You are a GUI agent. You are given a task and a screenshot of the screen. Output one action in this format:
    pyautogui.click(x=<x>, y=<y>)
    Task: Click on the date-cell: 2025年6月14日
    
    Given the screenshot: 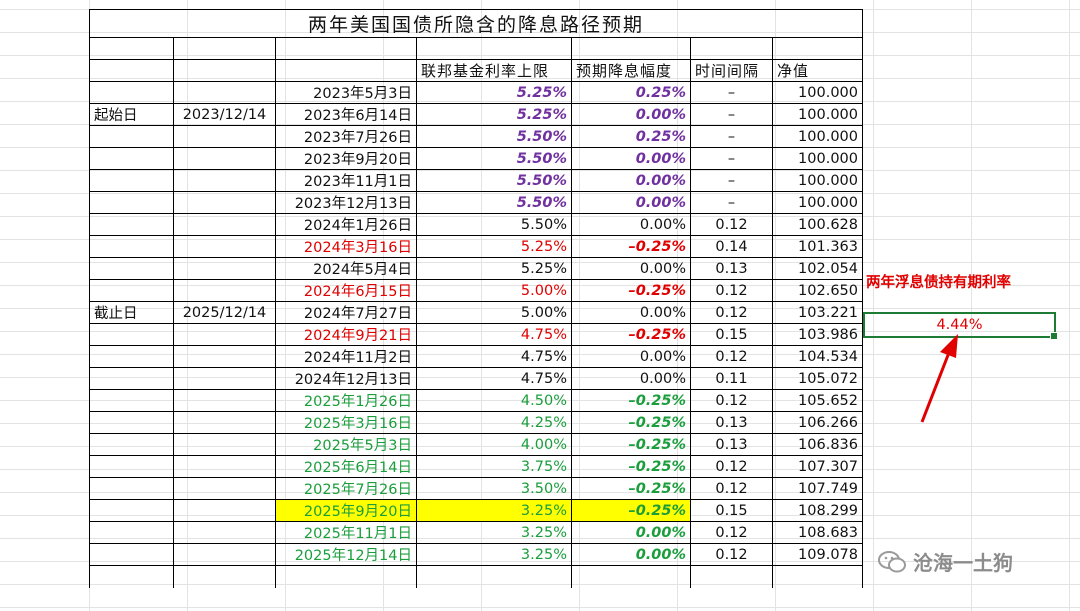 What is the action you would take?
    pyautogui.click(x=346, y=466)
    